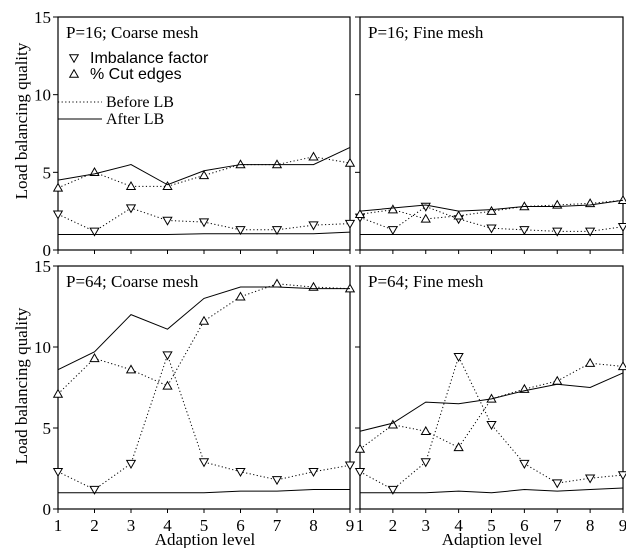 Image resolution: width=626 pixels, height=548 pixels. What do you see at coordinates (492, 539) in the screenshot?
I see `x-axis-label: Adaption level` at bounding box center [492, 539].